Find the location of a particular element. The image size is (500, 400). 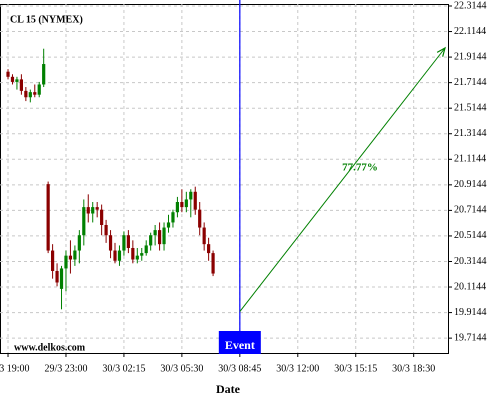

y-tick-label: 20.9144 is located at coordinates (470, 184).